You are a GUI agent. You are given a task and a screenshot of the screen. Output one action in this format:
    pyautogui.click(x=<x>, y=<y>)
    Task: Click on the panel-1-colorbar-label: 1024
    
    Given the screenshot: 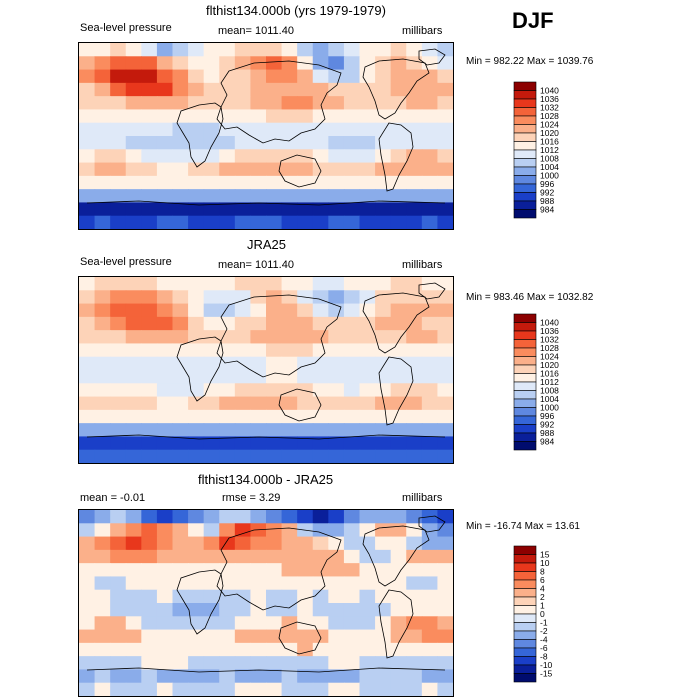 What is the action you would take?
    pyautogui.click(x=549, y=125)
    